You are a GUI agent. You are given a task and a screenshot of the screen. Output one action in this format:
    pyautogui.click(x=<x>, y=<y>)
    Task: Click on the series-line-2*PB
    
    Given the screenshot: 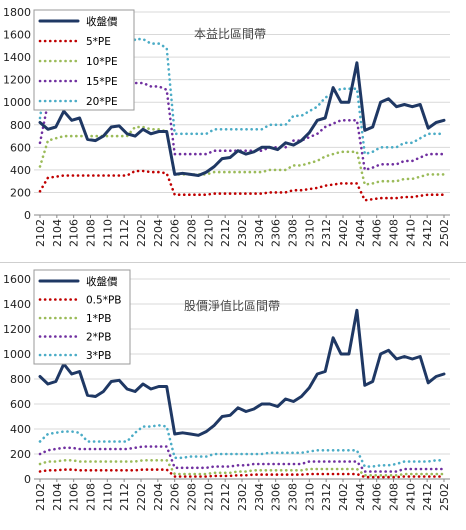 What is the action you would take?
    pyautogui.click(x=242, y=459)
    